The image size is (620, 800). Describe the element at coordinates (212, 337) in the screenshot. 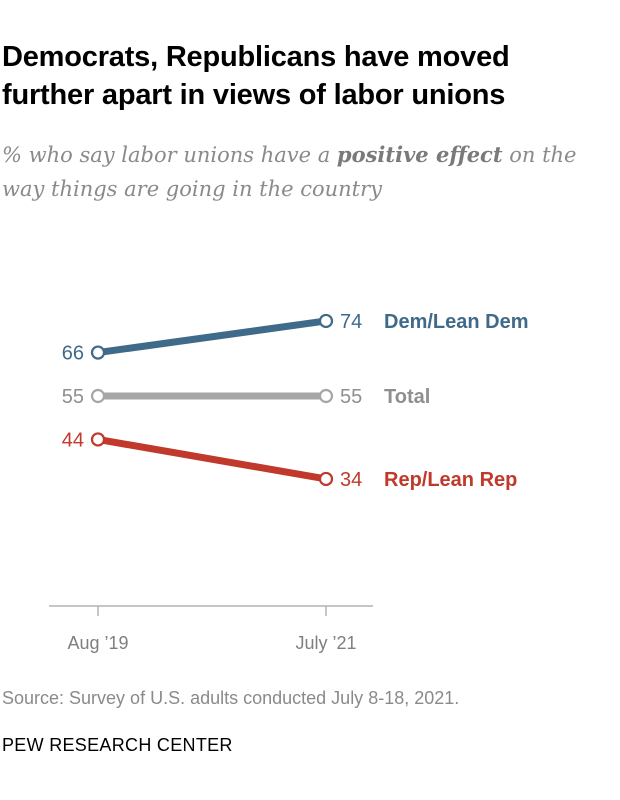

I see `series-line-dem-lean-dem` at that location.